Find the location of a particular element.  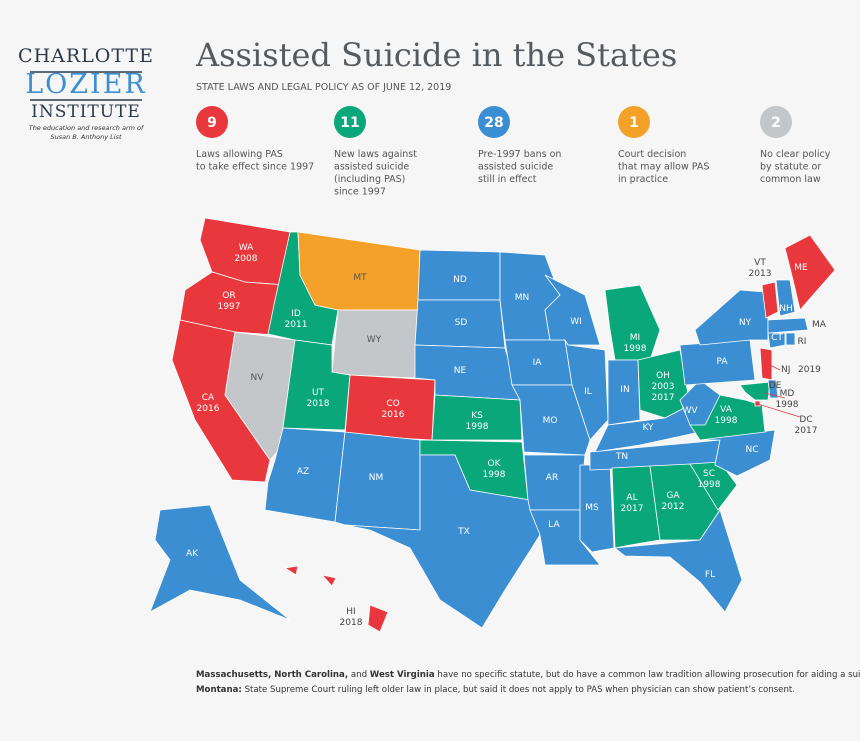

state-label: HI is located at coordinates (350, 612).